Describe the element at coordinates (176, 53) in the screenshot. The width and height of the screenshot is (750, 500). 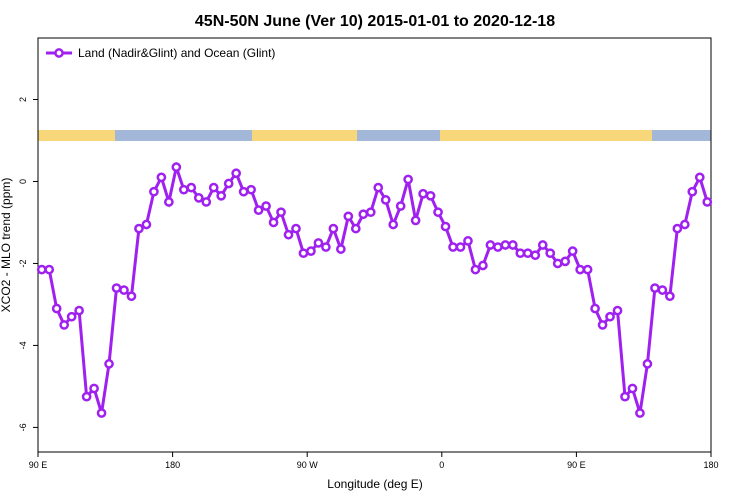
I see `legend-label: Land (Nadir&Glint) and Ocean (Glint)` at that location.